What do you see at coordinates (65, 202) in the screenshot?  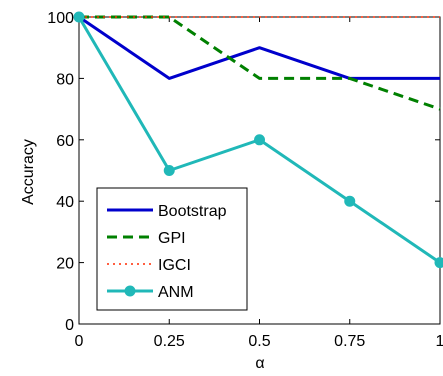 I see `y-tick-label: 40` at bounding box center [65, 202].